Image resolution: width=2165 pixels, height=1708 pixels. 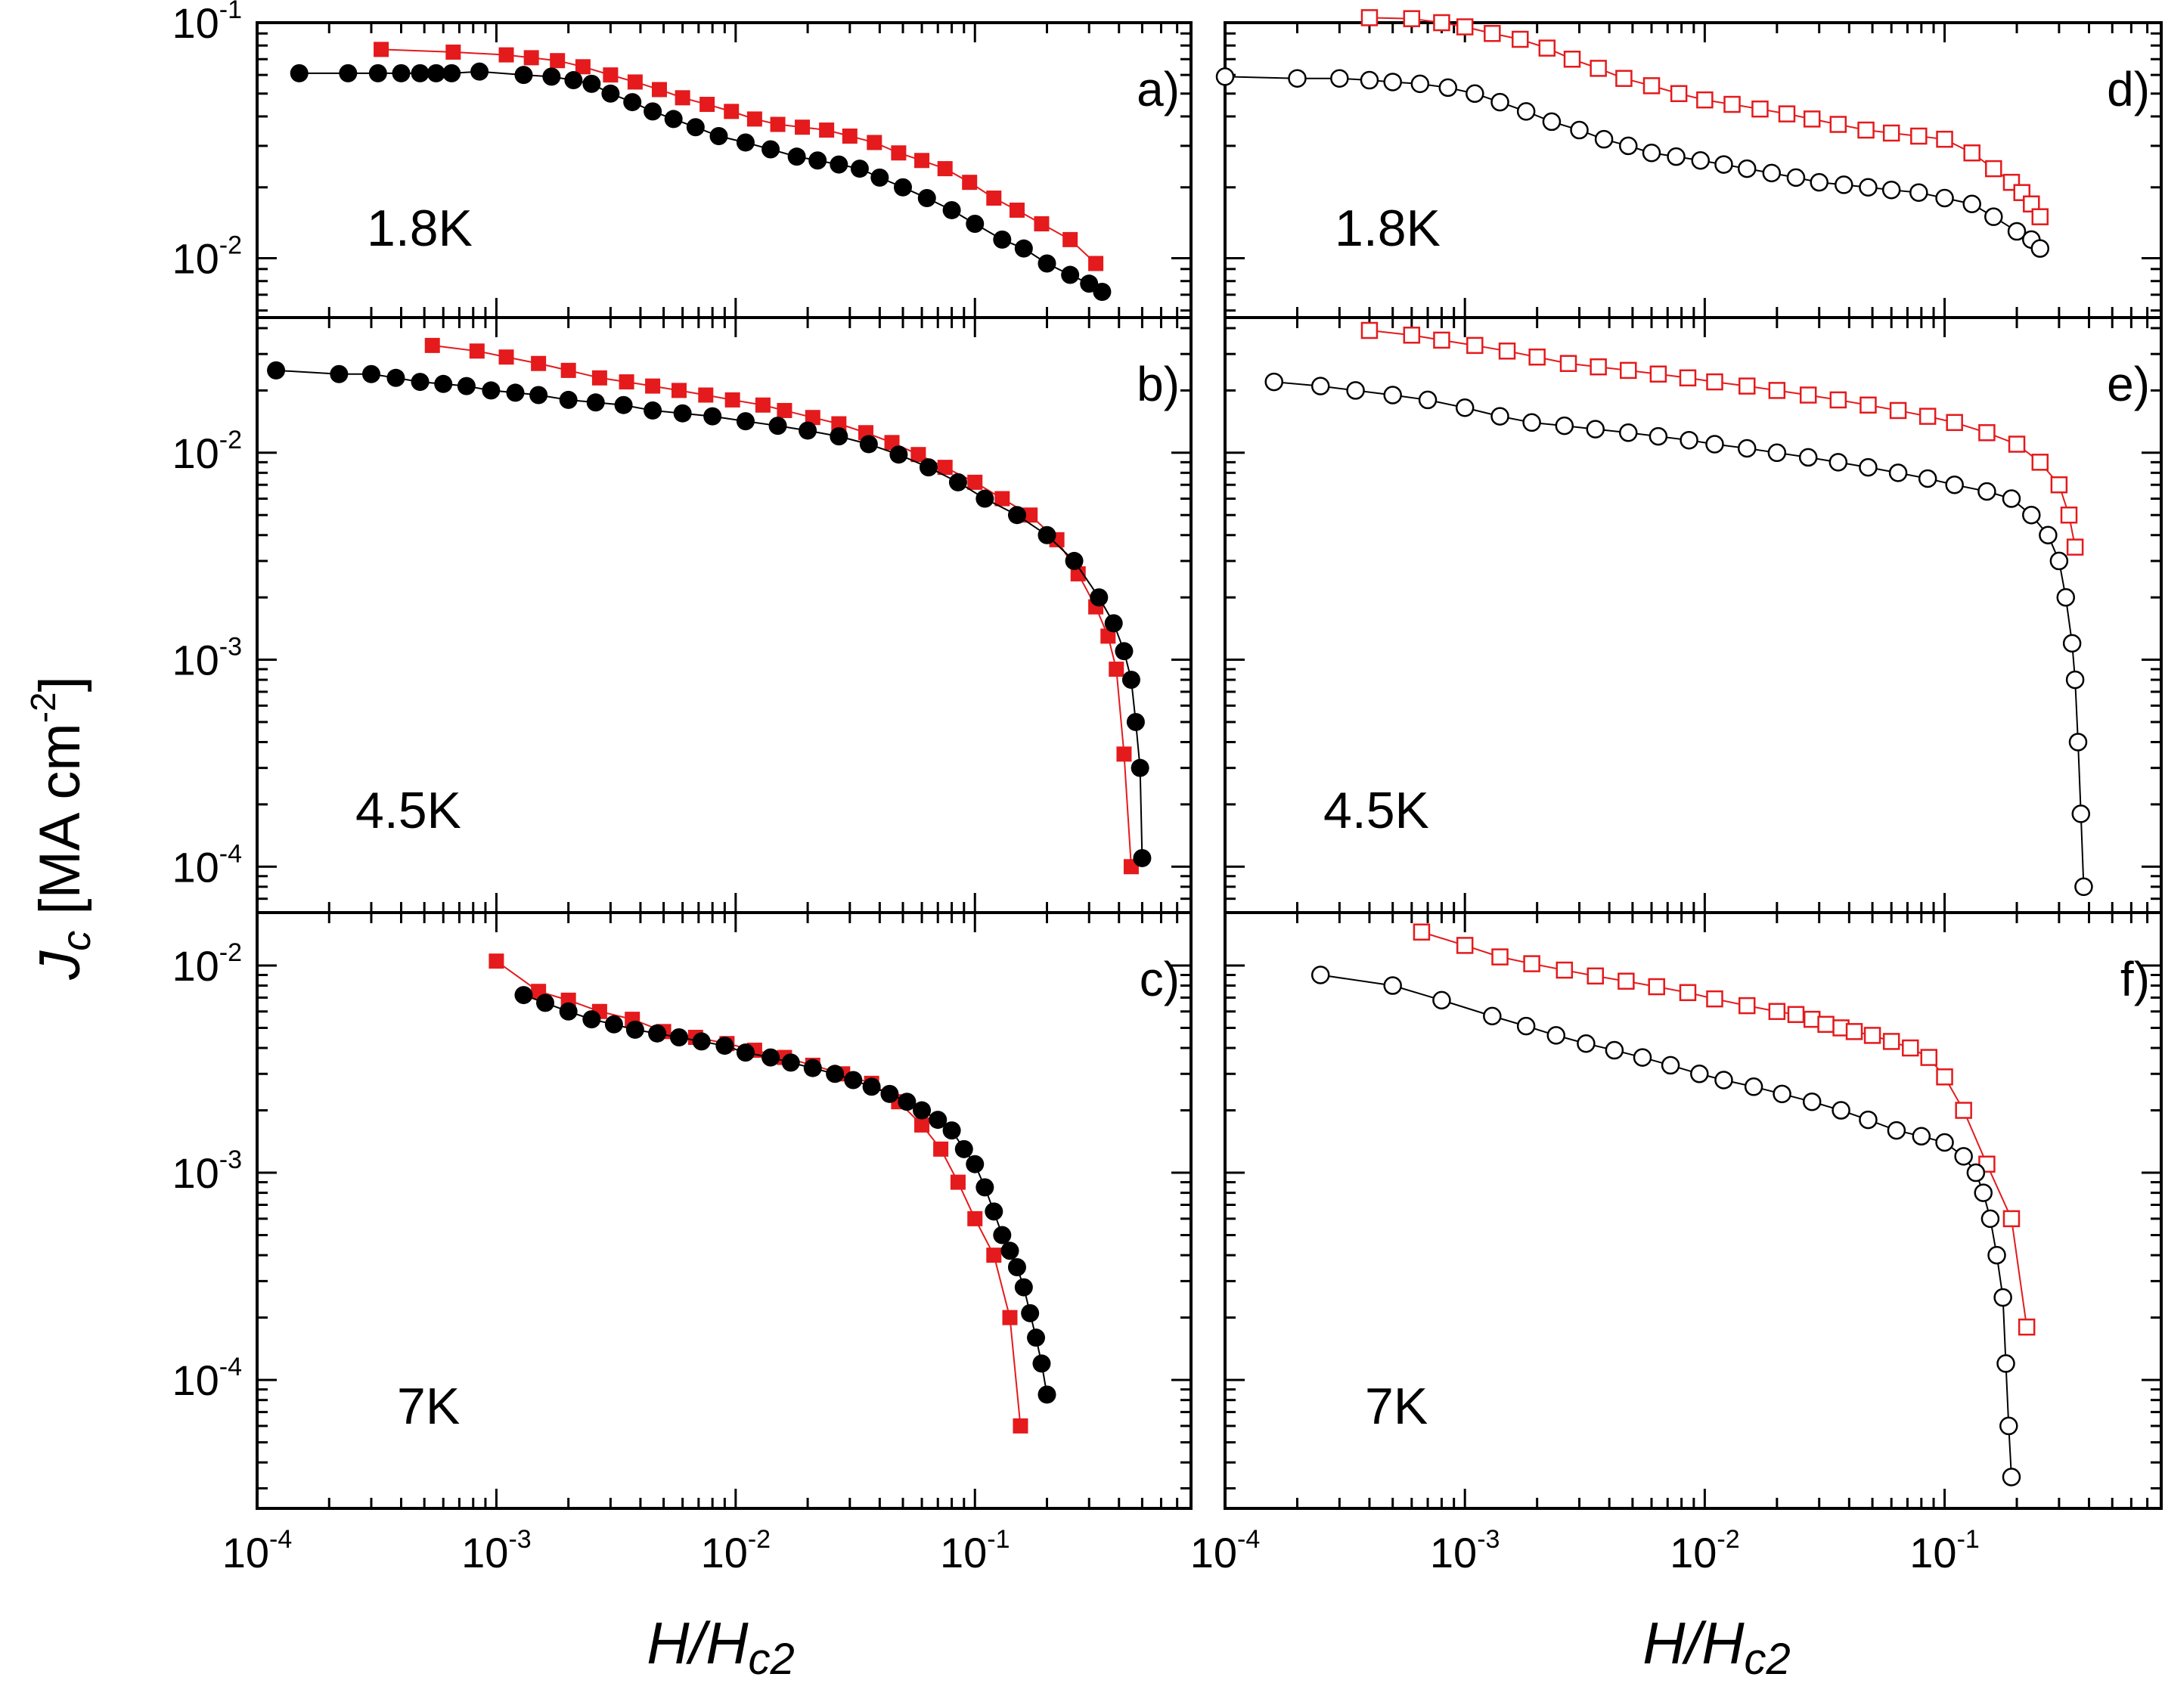 What do you see at coordinates (1724, 1129) in the screenshot?
I see `series-line` at bounding box center [1724, 1129].